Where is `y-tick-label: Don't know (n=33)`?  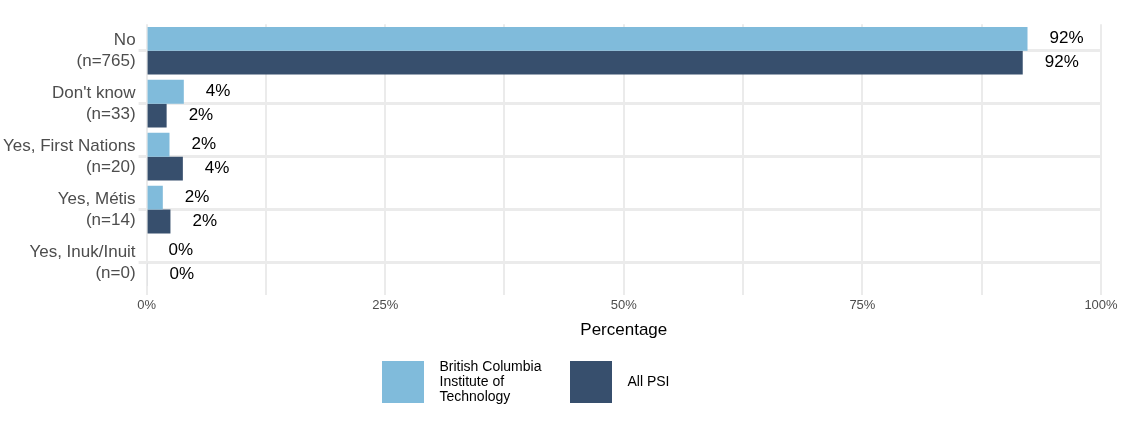 y-tick-label: Don't know (n=33) is located at coordinates (94, 102).